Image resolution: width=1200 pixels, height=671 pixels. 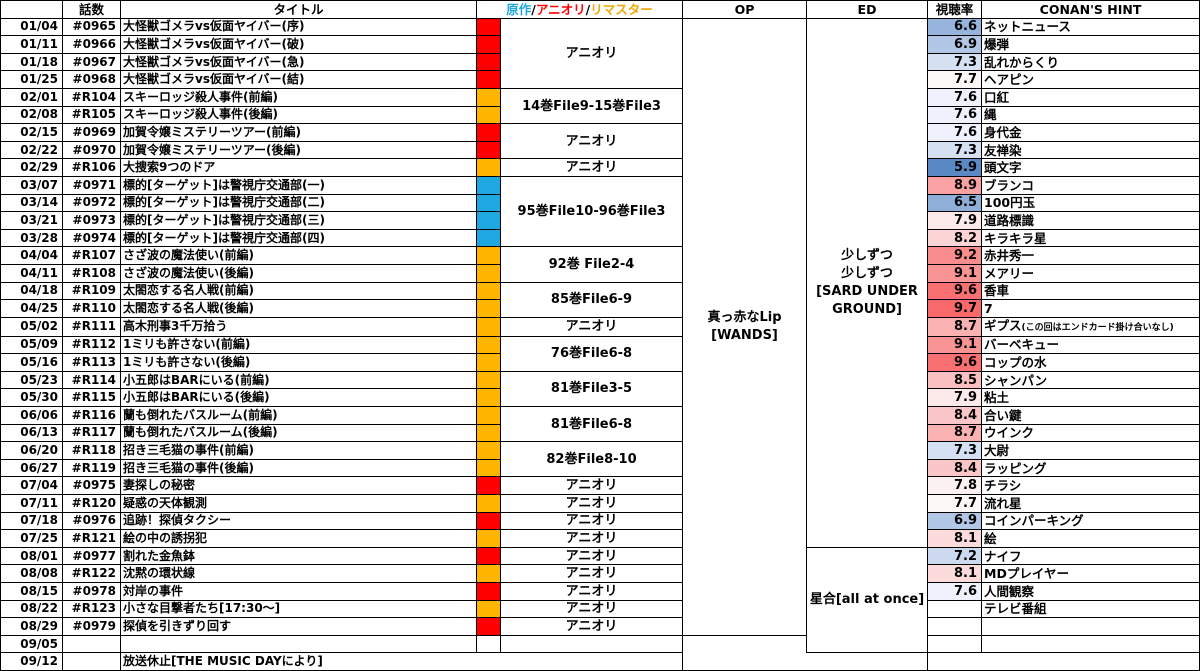 What do you see at coordinates (1090, 308) in the screenshot?
I see `row-hint: 7` at bounding box center [1090, 308].